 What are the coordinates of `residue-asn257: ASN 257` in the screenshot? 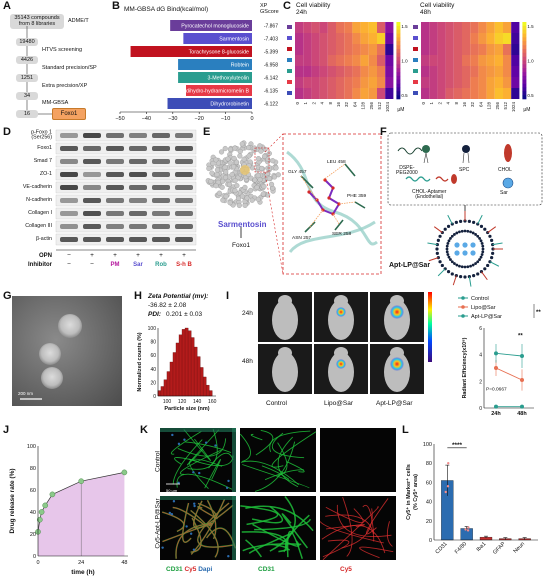 It's located at (301, 238).